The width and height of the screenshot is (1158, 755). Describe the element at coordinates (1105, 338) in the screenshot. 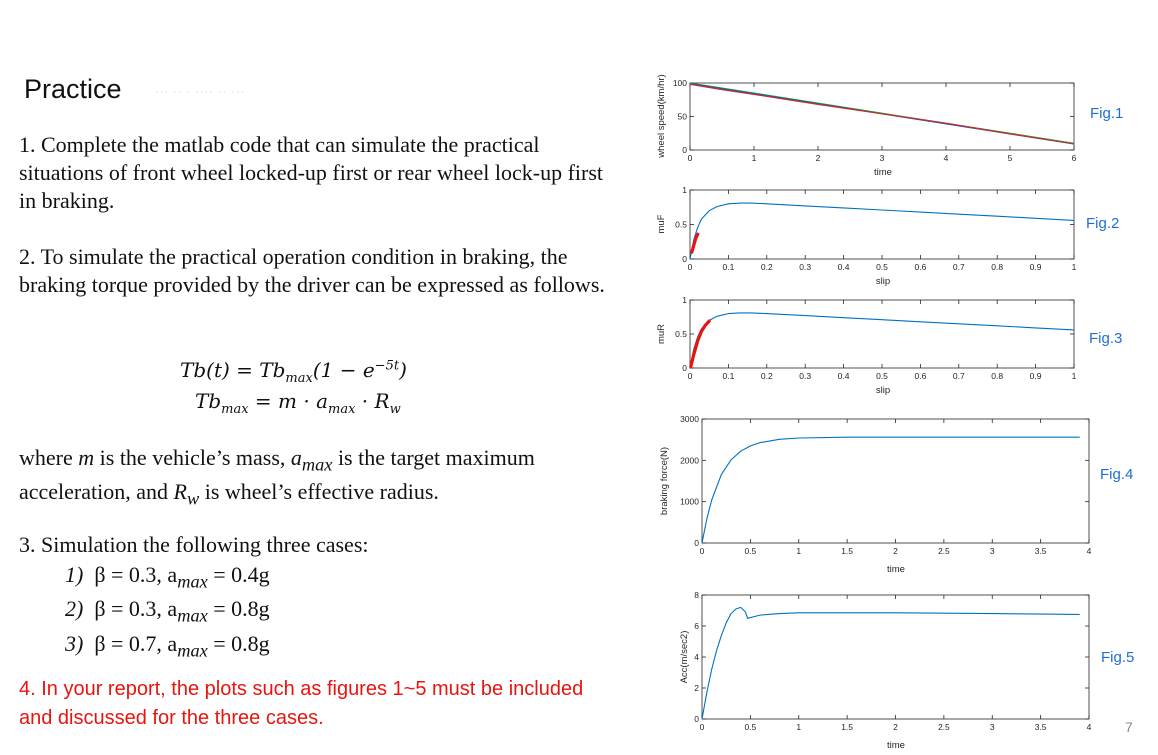

I see `fig-label-3: Fig.3` at that location.